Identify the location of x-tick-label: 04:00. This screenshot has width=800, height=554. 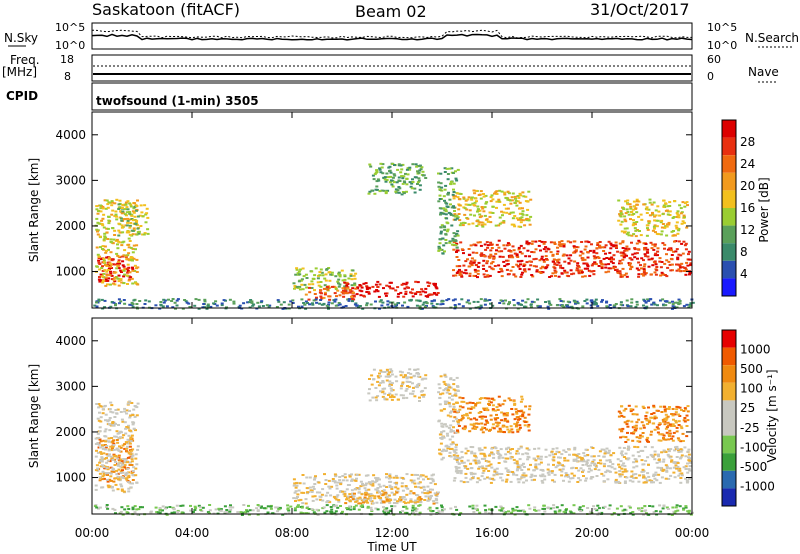
(192, 533).